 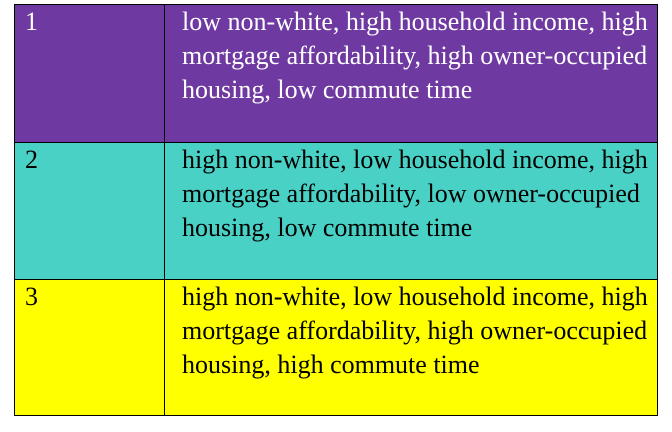 I want to click on cluster-id-cell: 3, so click(x=89, y=347).